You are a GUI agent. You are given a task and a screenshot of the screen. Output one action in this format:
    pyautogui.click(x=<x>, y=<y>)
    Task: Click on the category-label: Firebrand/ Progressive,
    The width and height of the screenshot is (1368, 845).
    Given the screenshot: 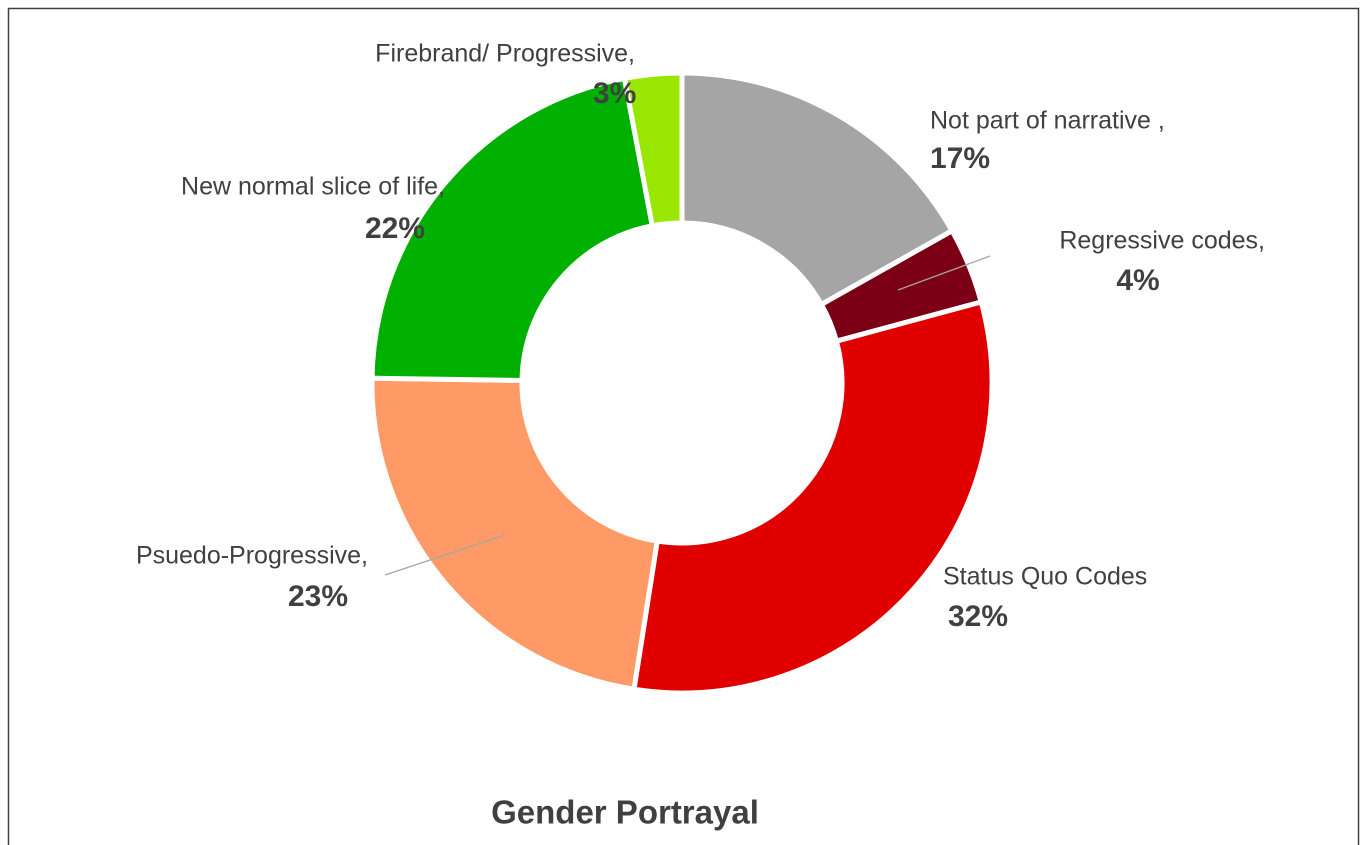 What is the action you would take?
    pyautogui.click(x=505, y=54)
    